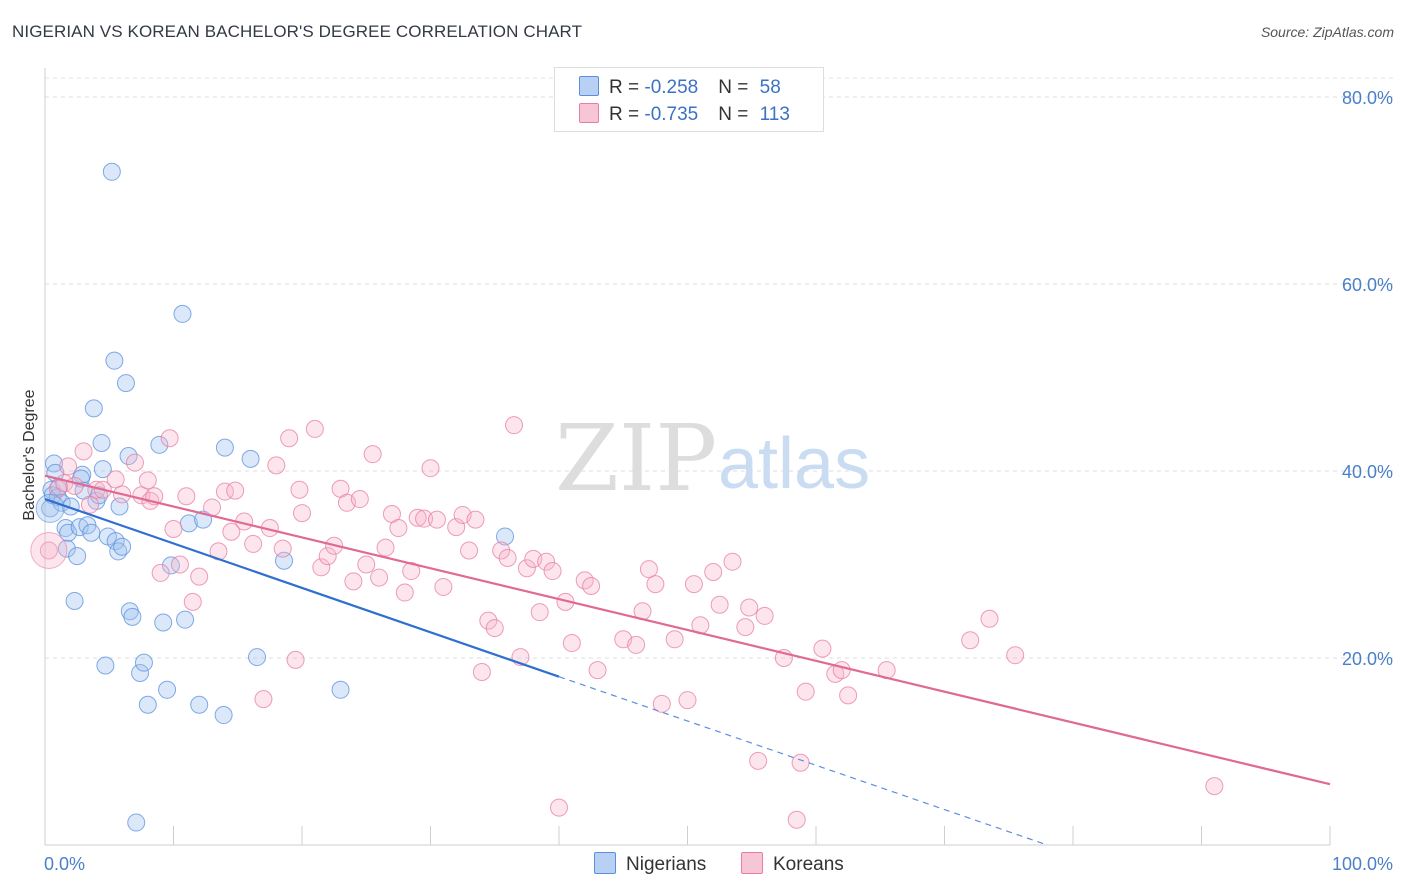  I want to click on stat-row-koreans: R = -0.735 N = 113, so click(684, 115).